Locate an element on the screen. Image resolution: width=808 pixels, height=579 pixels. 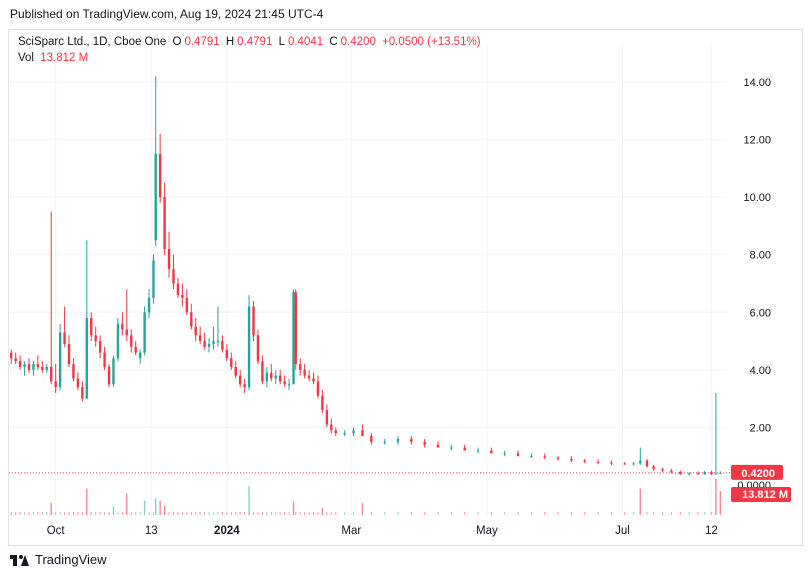
x-tick-label: May is located at coordinates (487, 531).